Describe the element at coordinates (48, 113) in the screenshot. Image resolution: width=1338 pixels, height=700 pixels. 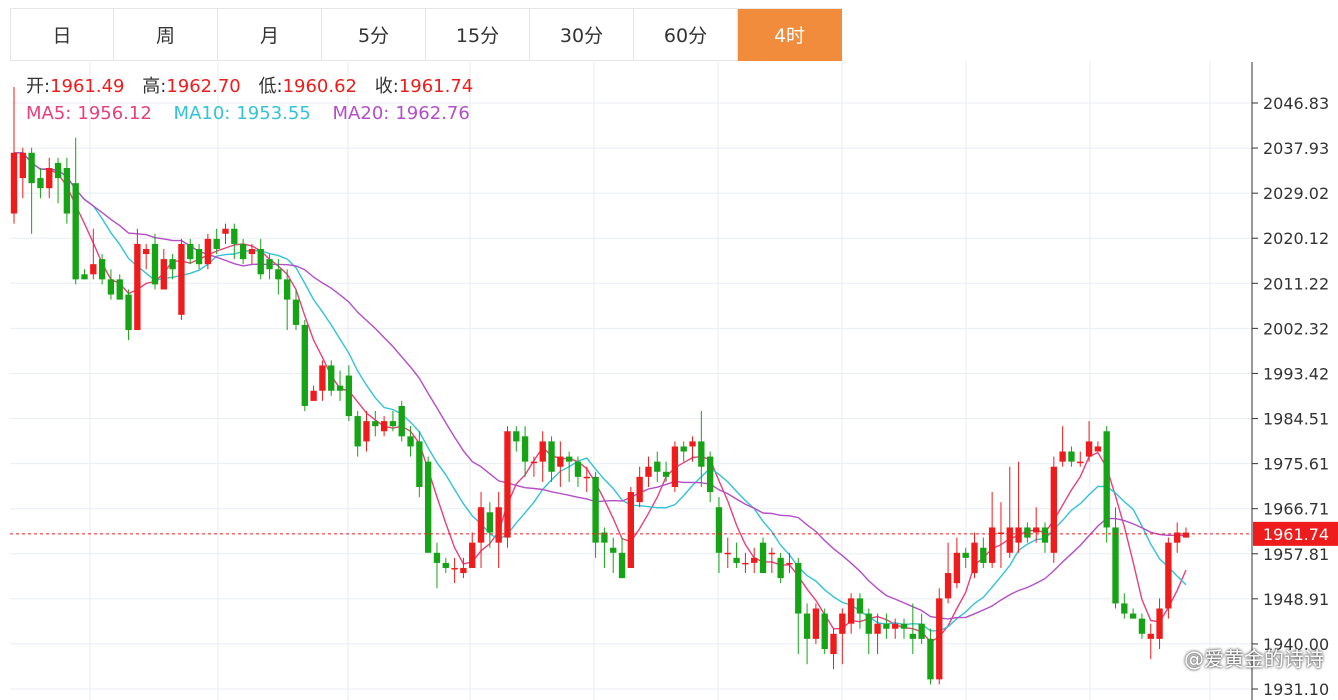
I see `ma5-label: MA5:` at that location.